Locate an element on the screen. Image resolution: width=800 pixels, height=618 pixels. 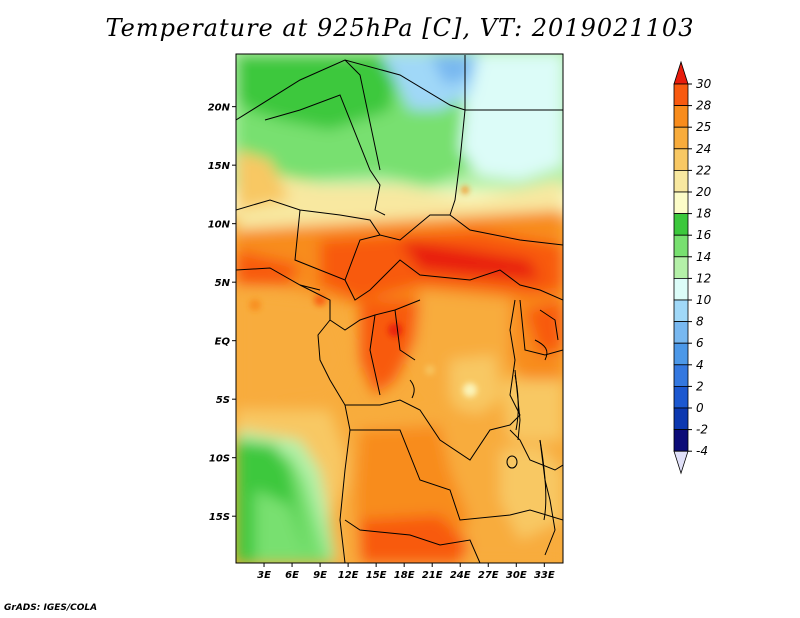
colorbar-label: 28 is located at coordinates (704, 106).